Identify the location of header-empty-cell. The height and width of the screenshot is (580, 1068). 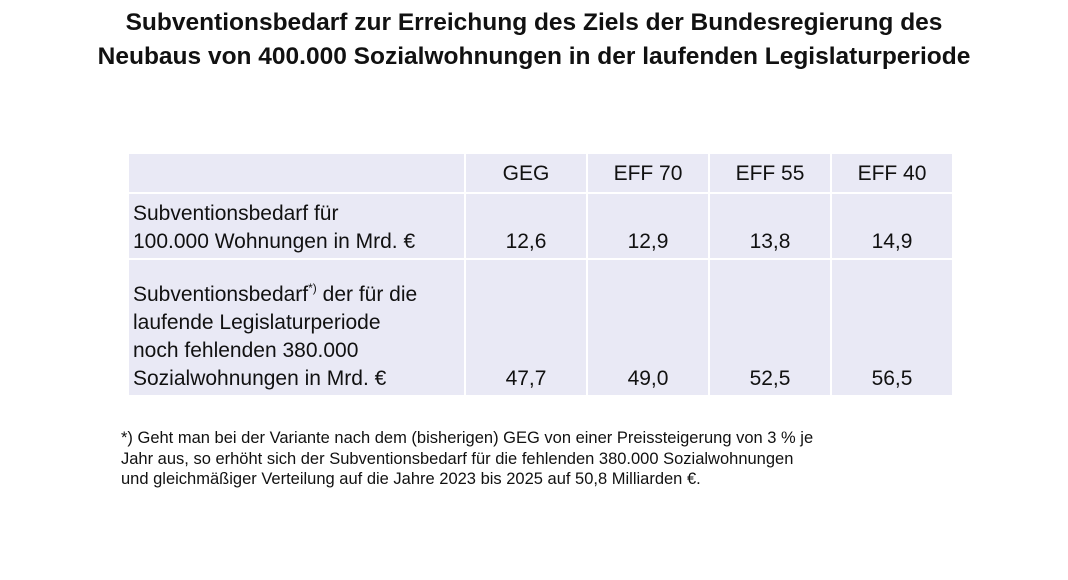
(296, 173).